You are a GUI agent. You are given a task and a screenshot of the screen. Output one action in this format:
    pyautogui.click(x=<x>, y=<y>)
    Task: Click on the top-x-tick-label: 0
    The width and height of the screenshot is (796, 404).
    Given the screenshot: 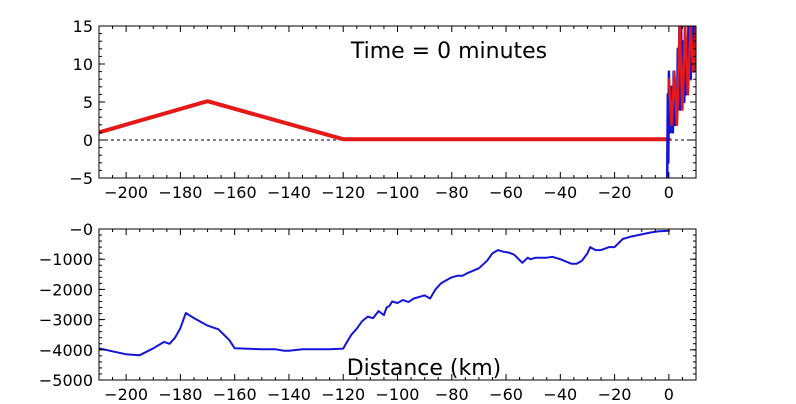 What is the action you would take?
    pyautogui.click(x=669, y=192)
    